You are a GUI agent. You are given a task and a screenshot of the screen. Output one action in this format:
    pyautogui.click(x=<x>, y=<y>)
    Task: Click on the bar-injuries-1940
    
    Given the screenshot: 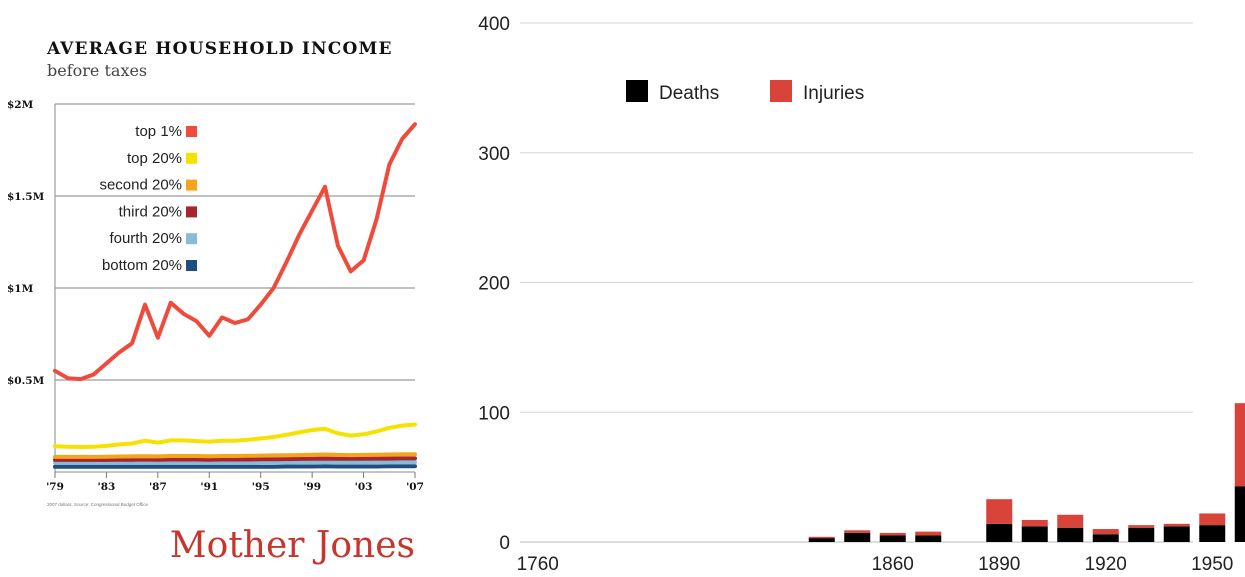 What is the action you would take?
    pyautogui.click(x=1176, y=525)
    